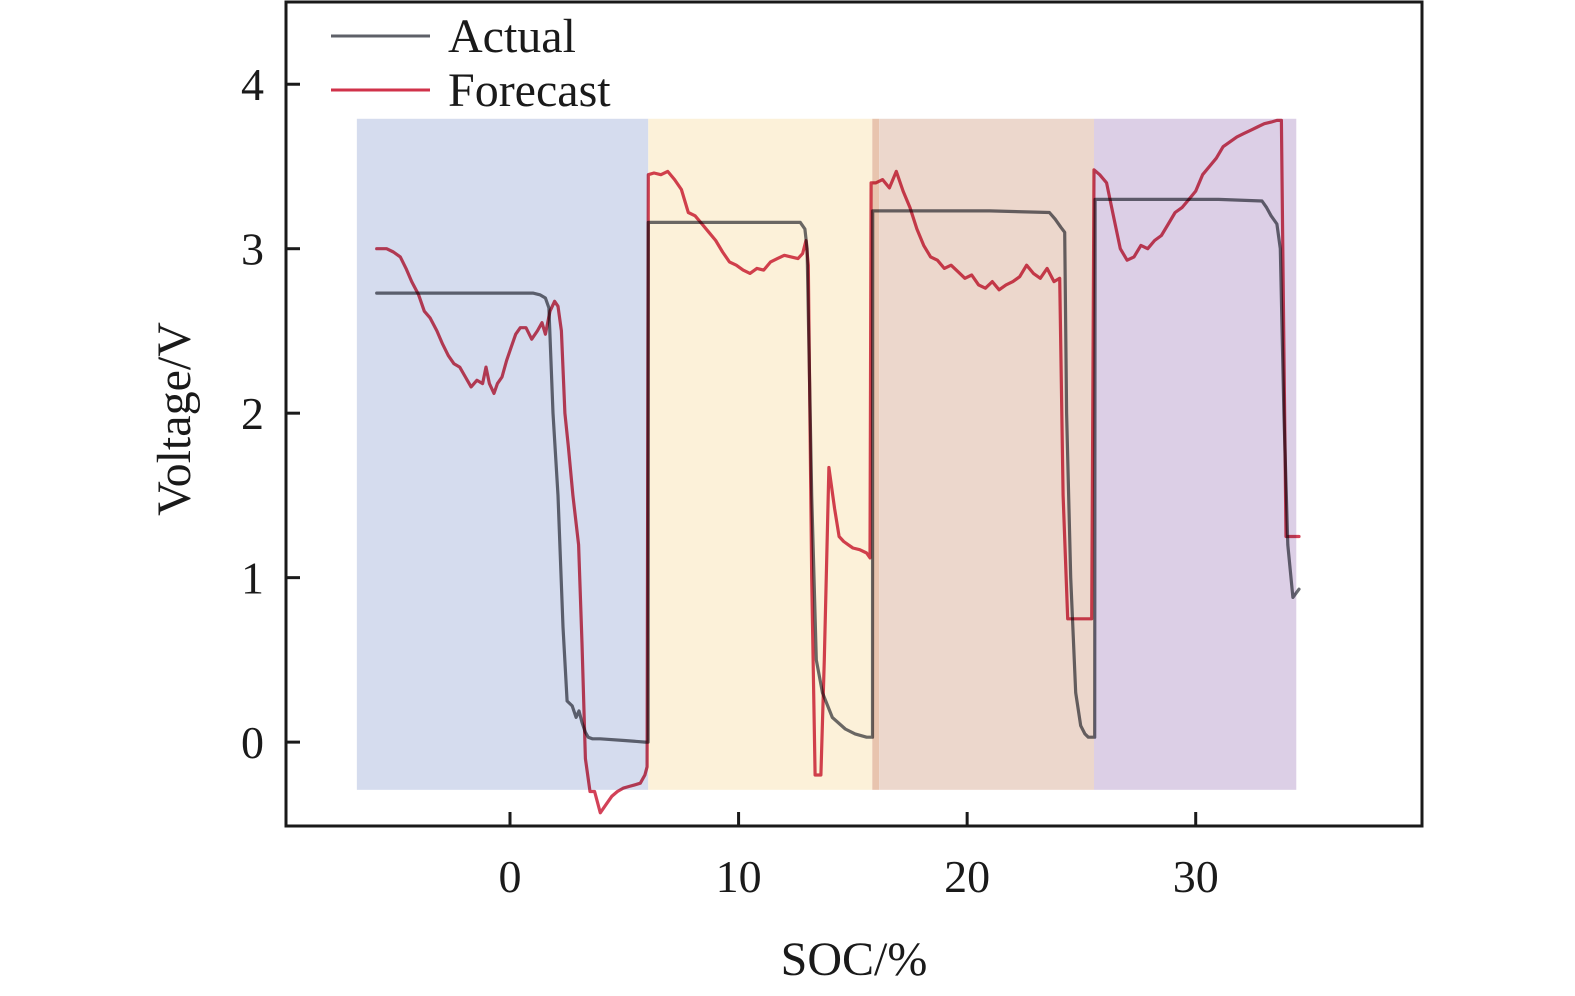 This screenshot has width=1575, height=996. Describe the element at coordinates (252, 742) in the screenshot. I see `y-tick-label: 0` at that location.